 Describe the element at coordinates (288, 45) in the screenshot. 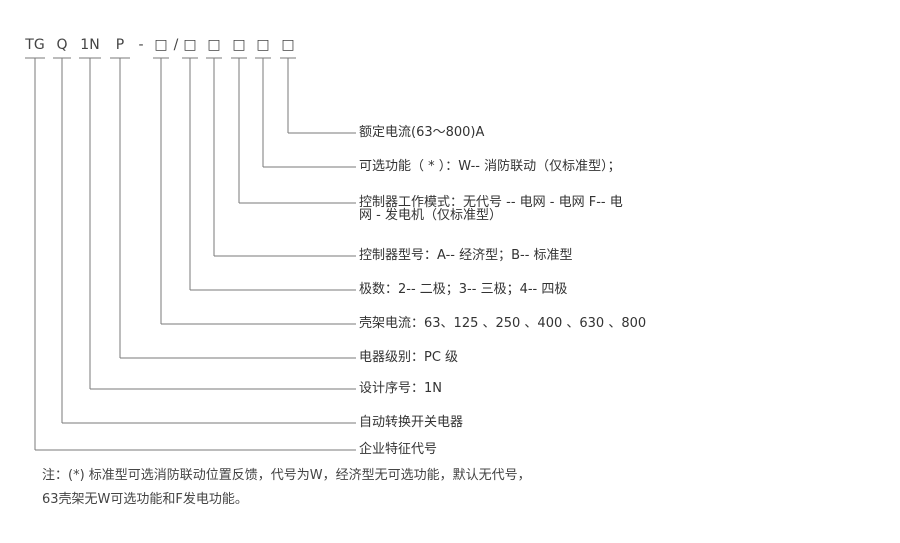

I see `code-rated-current: □` at that location.